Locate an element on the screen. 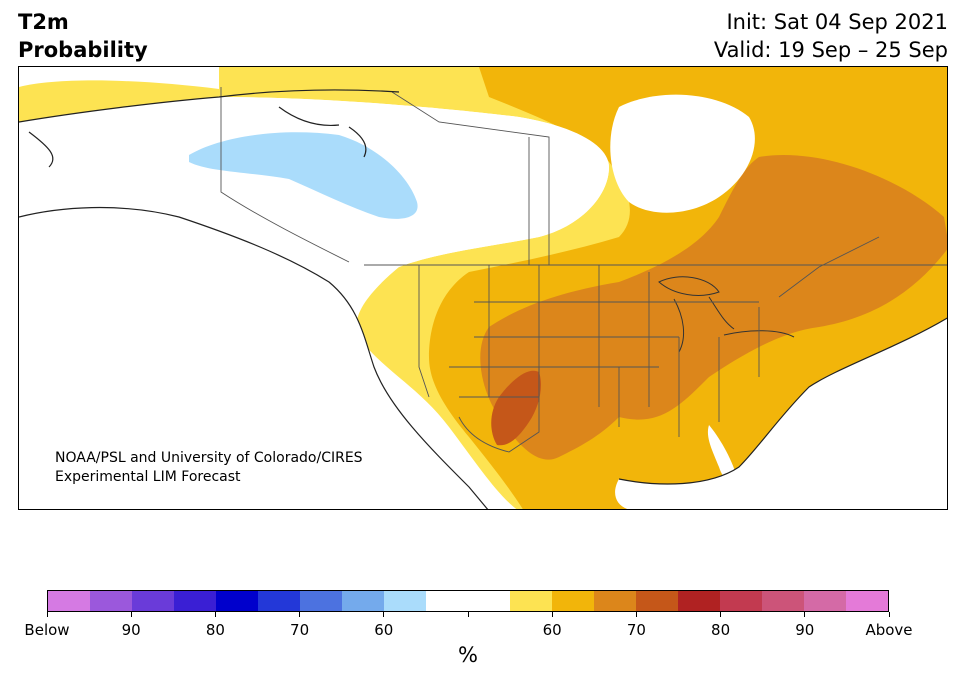  credit-line-2: Experimental LIM Forecast is located at coordinates (148, 477).